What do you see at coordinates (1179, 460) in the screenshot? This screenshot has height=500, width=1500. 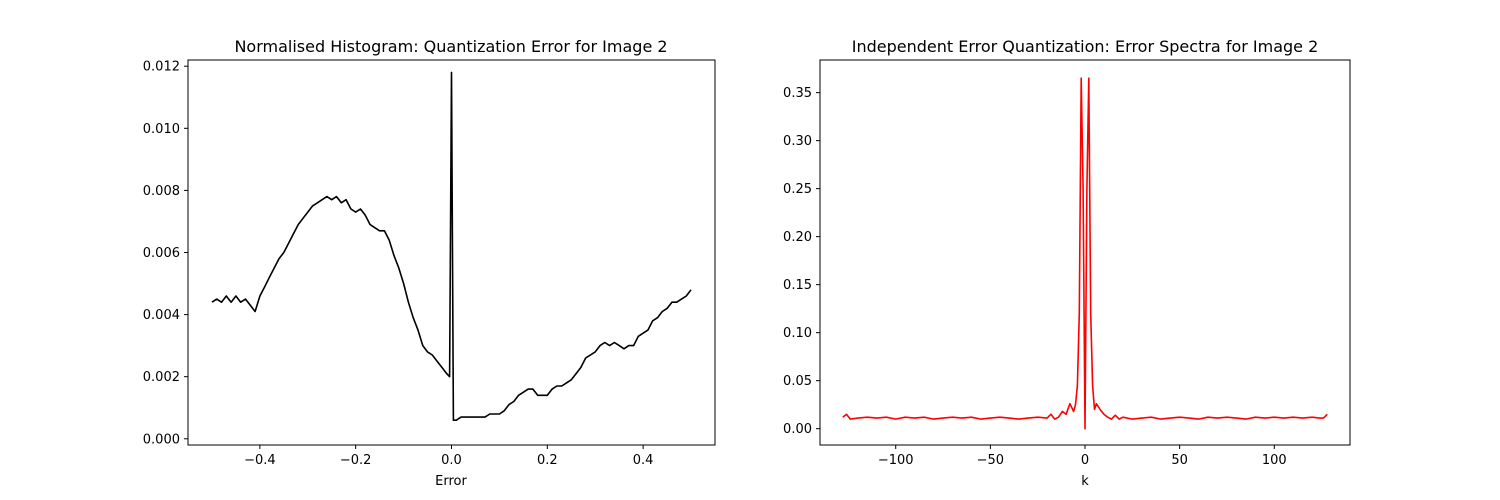 I see `spectra-x-tick-label: 50` at bounding box center [1179, 460].